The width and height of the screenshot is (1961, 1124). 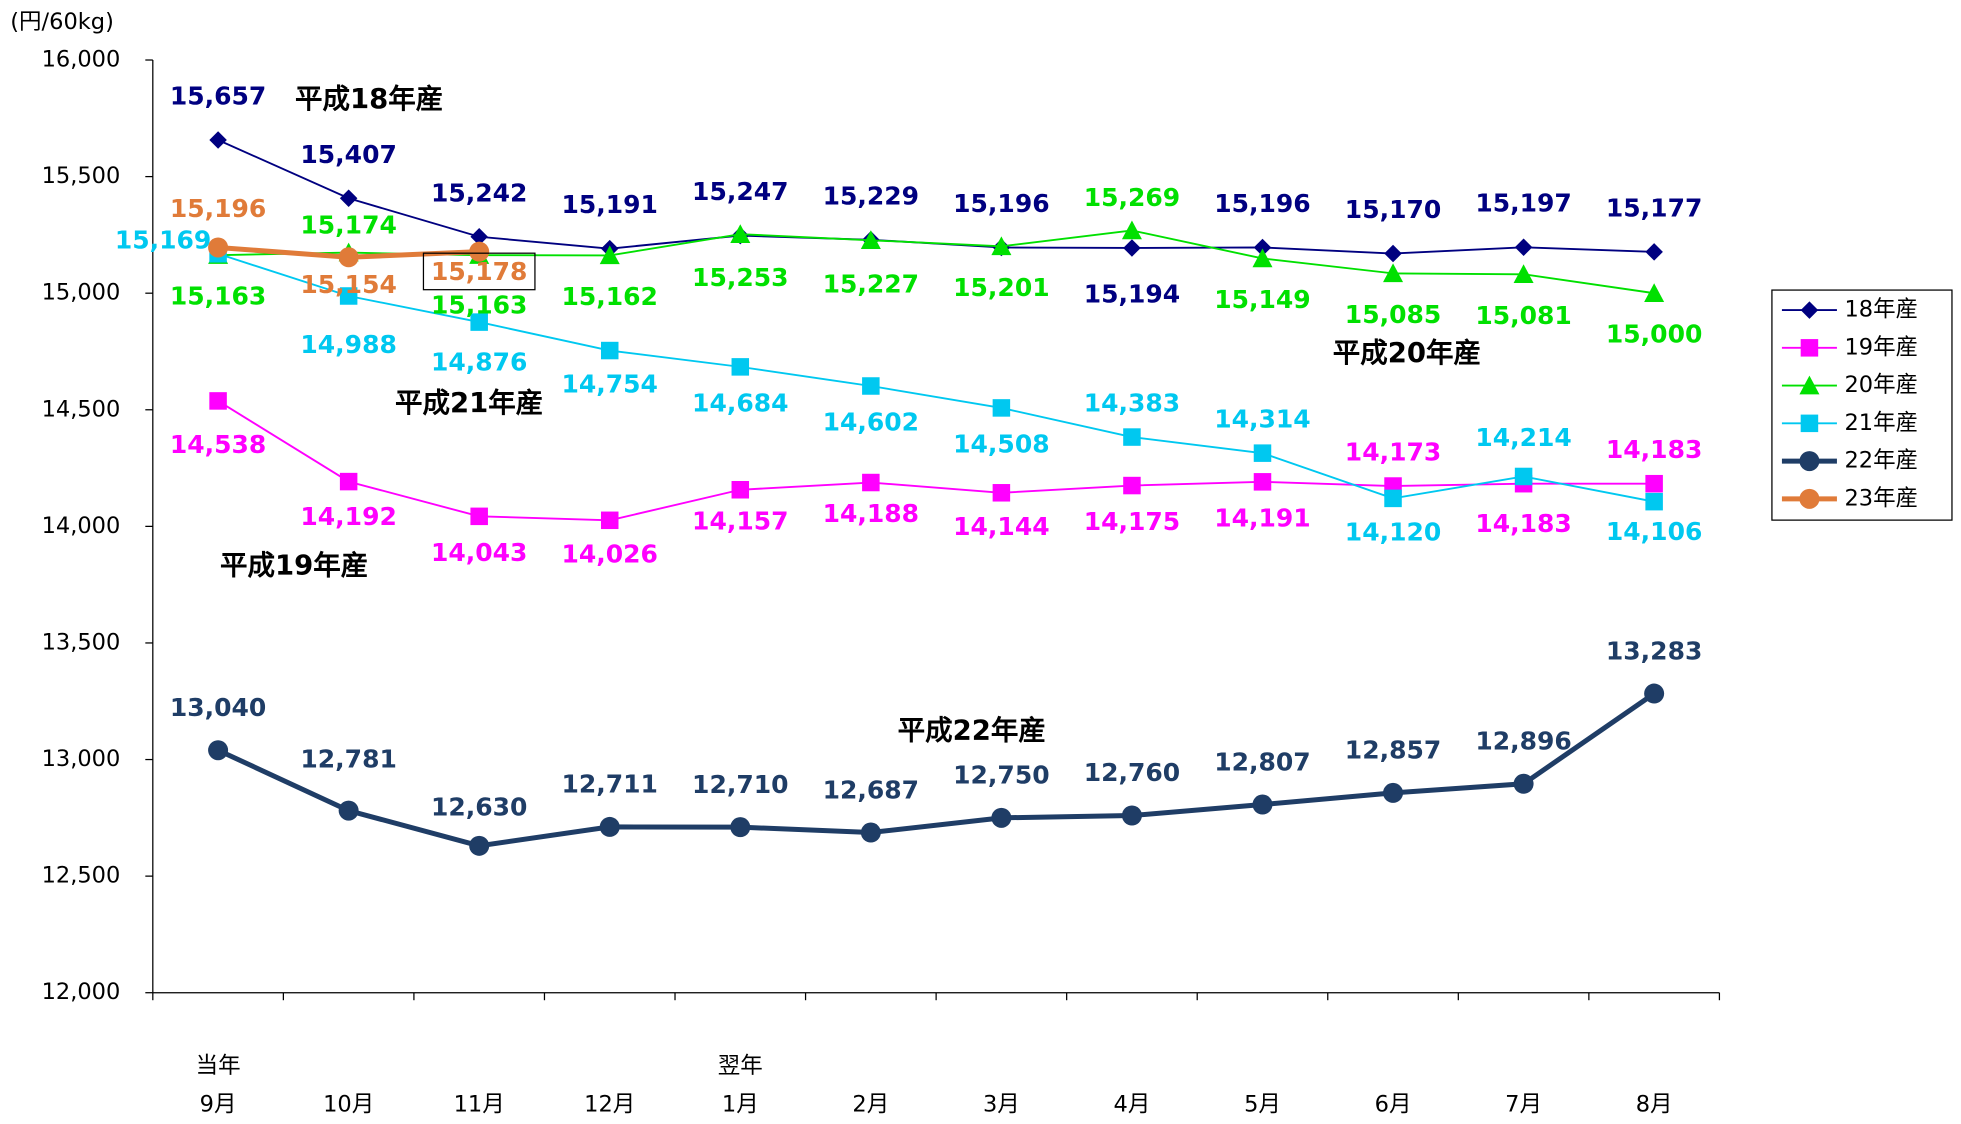 What do you see at coordinates (218, 707) in the screenshot?
I see `value-label: 13,040` at bounding box center [218, 707].